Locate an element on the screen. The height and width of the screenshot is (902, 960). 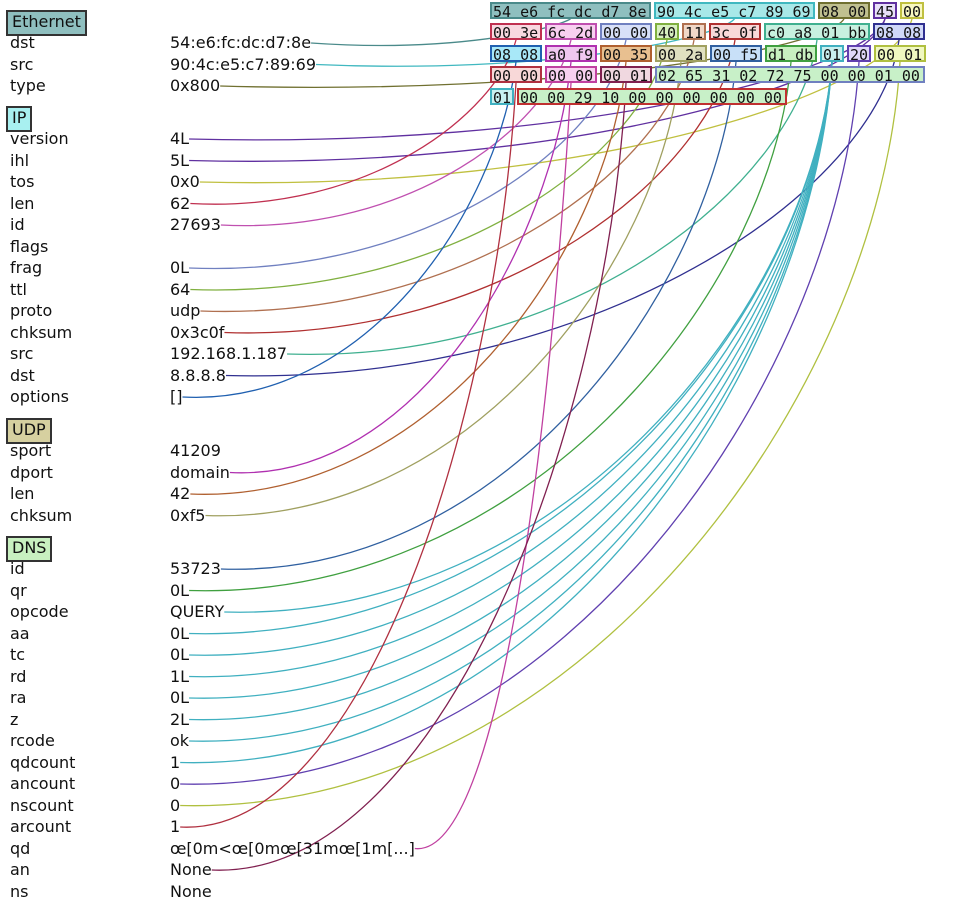
field-value: 0xf5 is located at coordinates (188, 515).